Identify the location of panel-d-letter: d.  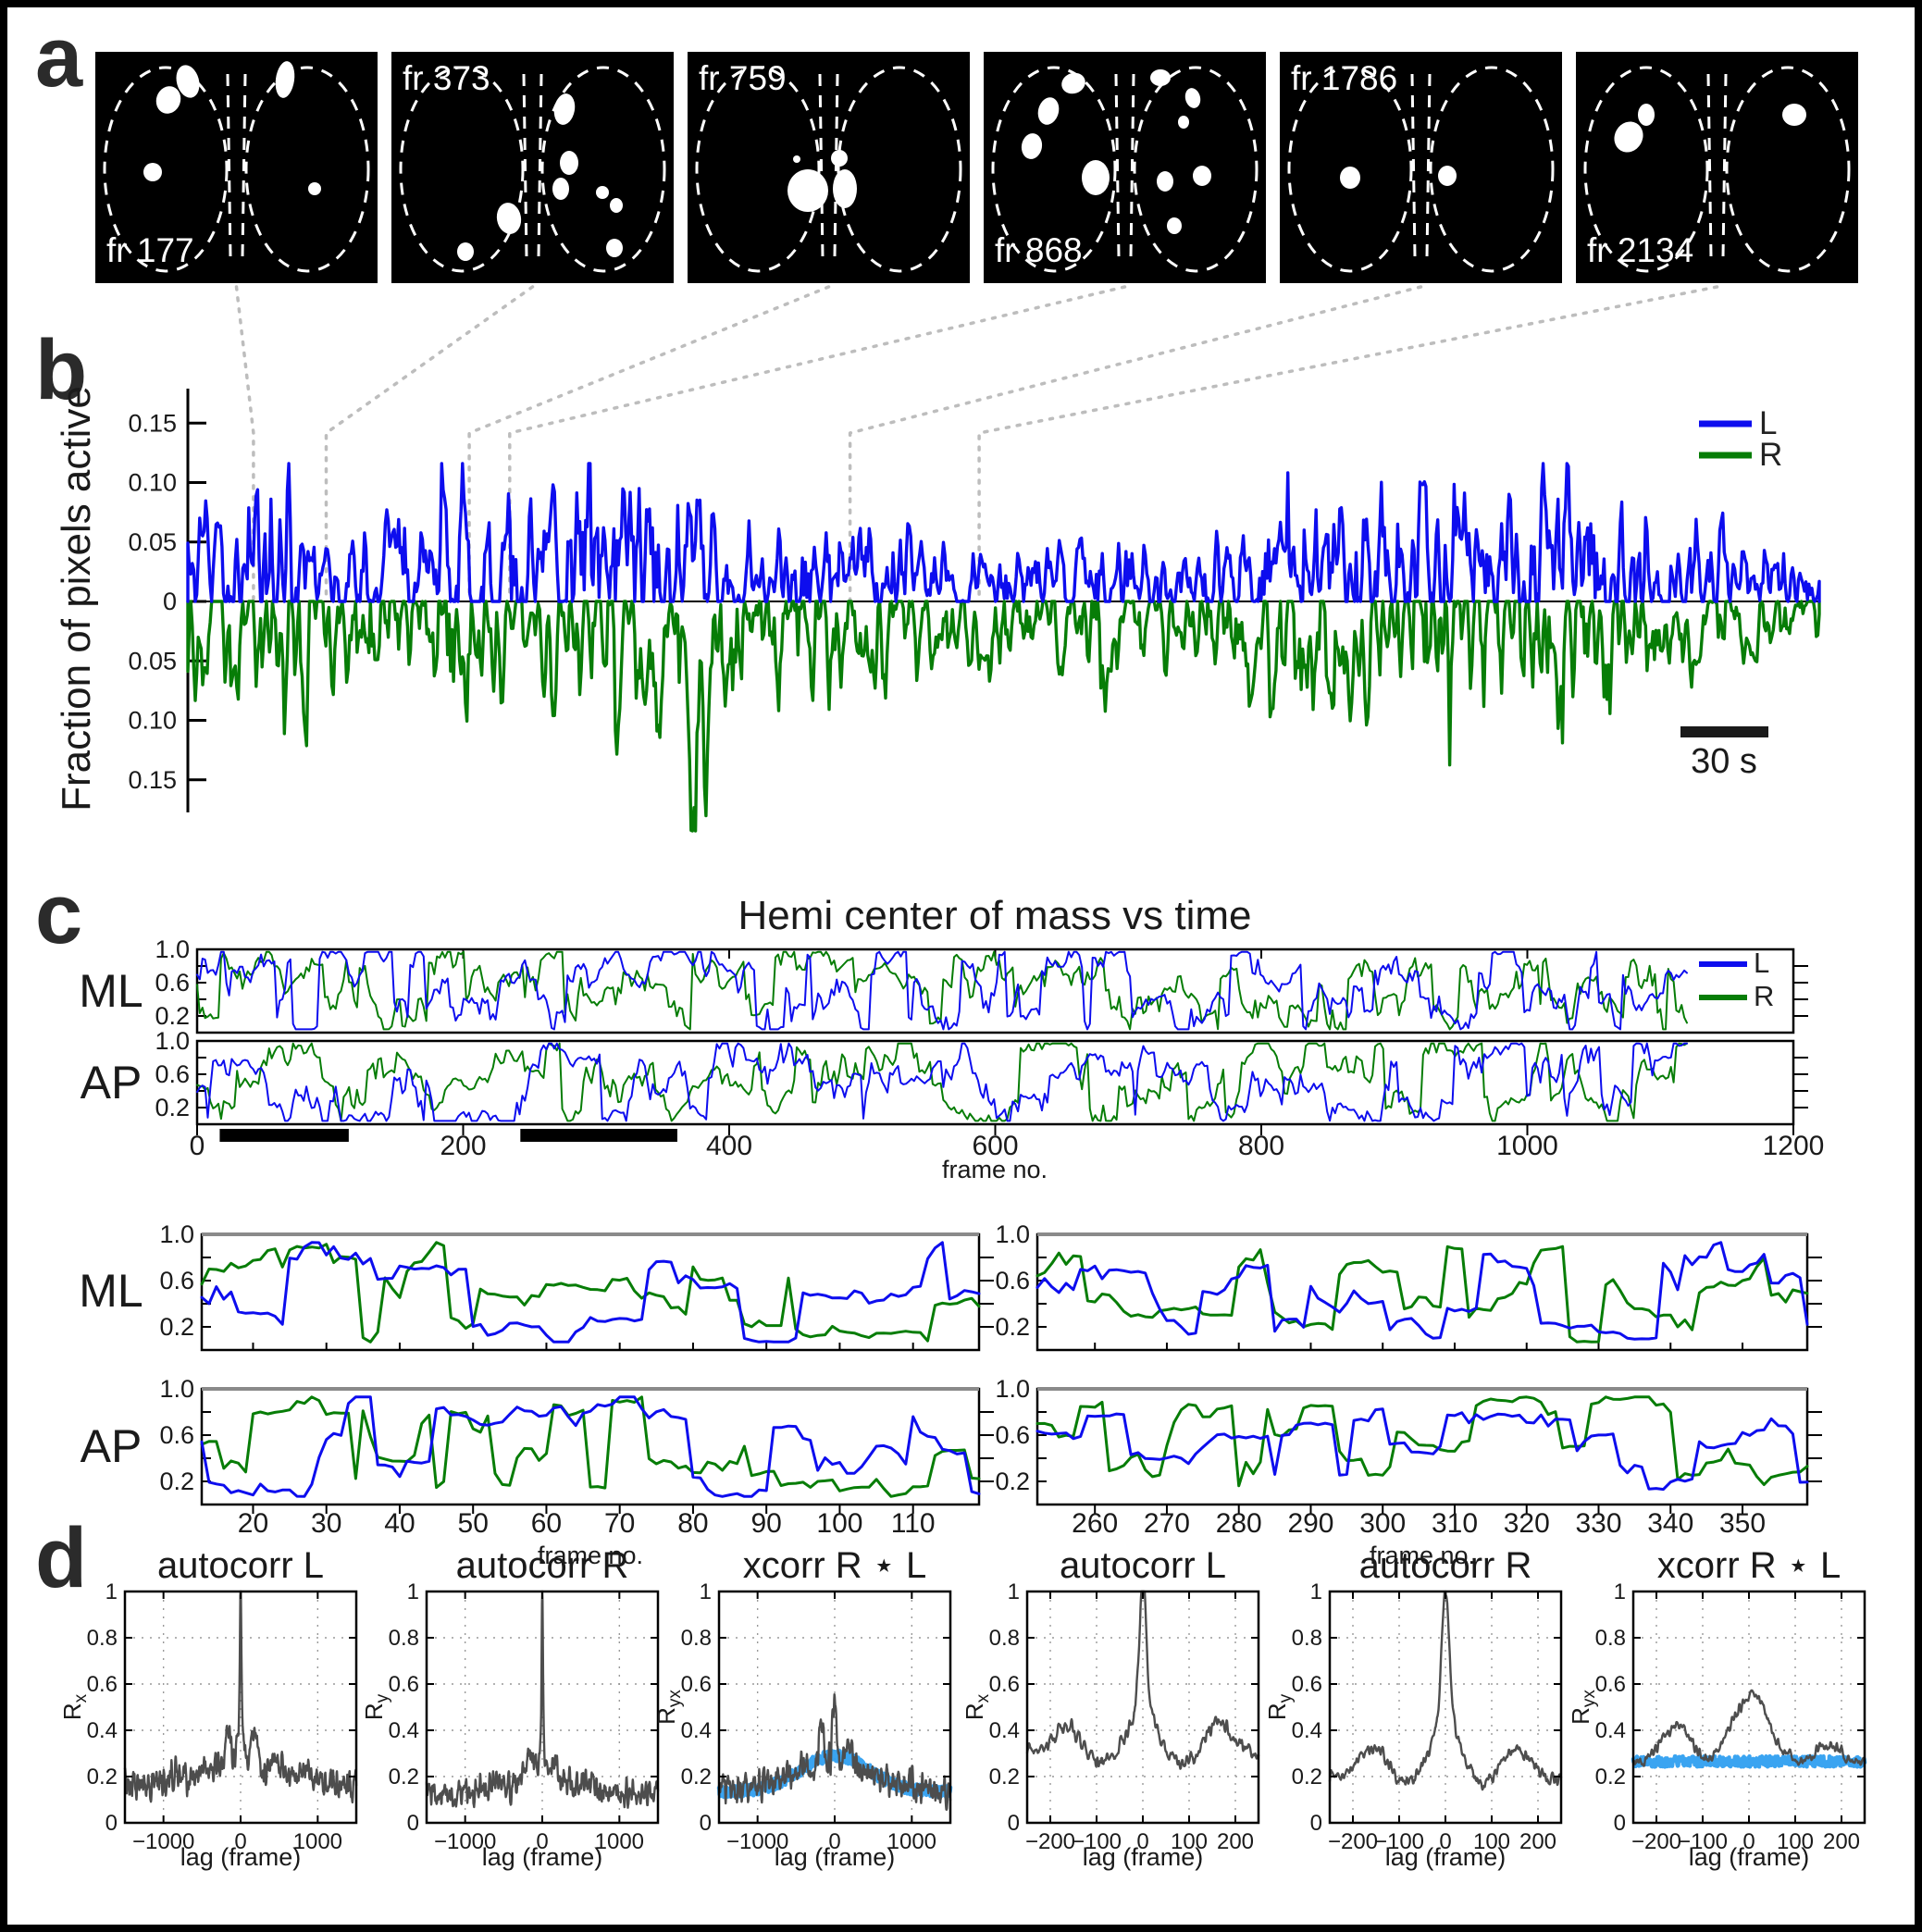
(61, 1558).